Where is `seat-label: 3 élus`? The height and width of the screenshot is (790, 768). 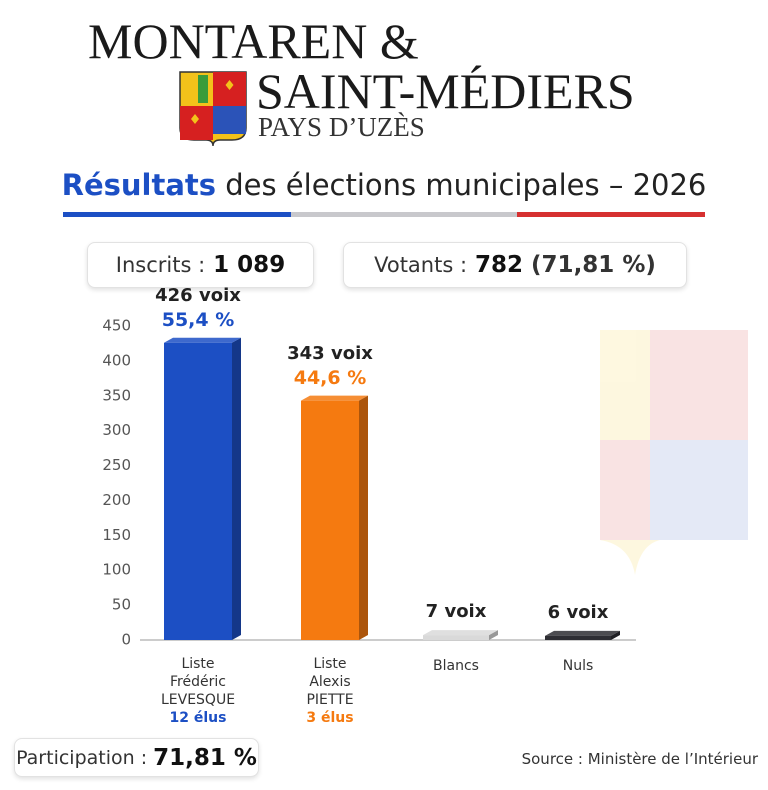
seat-label: 3 élus is located at coordinates (330, 718).